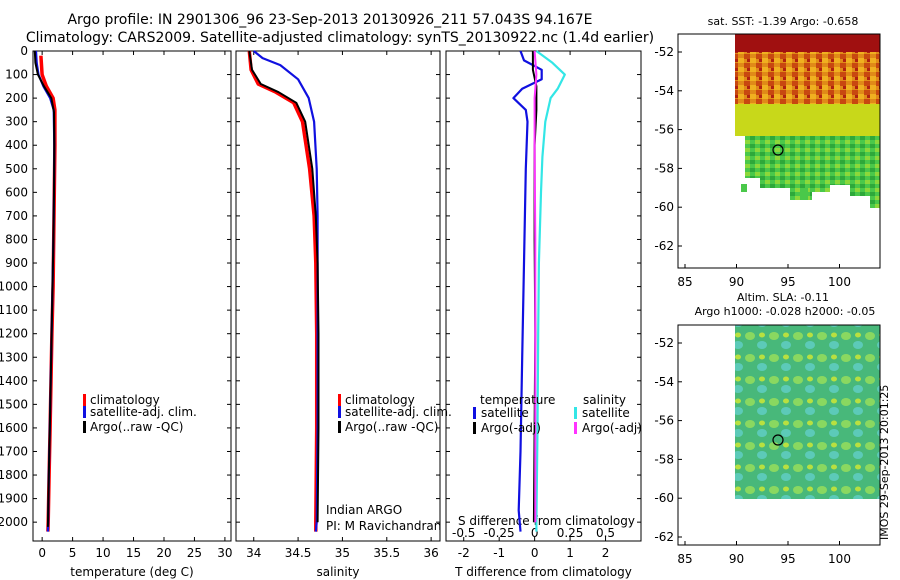 This screenshot has width=900, height=580. What do you see at coordinates (163, 553) in the screenshot?
I see `x-tick-label: 20` at bounding box center [163, 553].